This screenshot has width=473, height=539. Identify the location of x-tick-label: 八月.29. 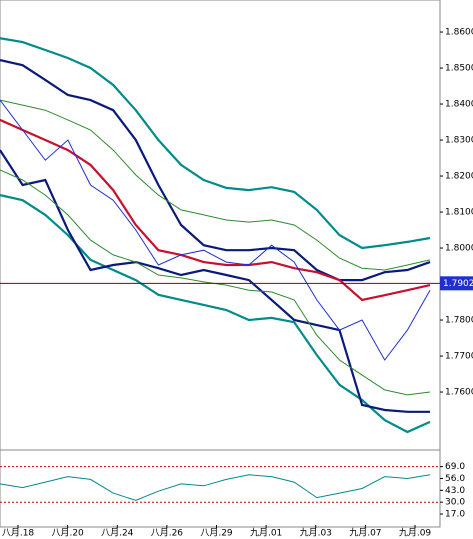
(216, 533).